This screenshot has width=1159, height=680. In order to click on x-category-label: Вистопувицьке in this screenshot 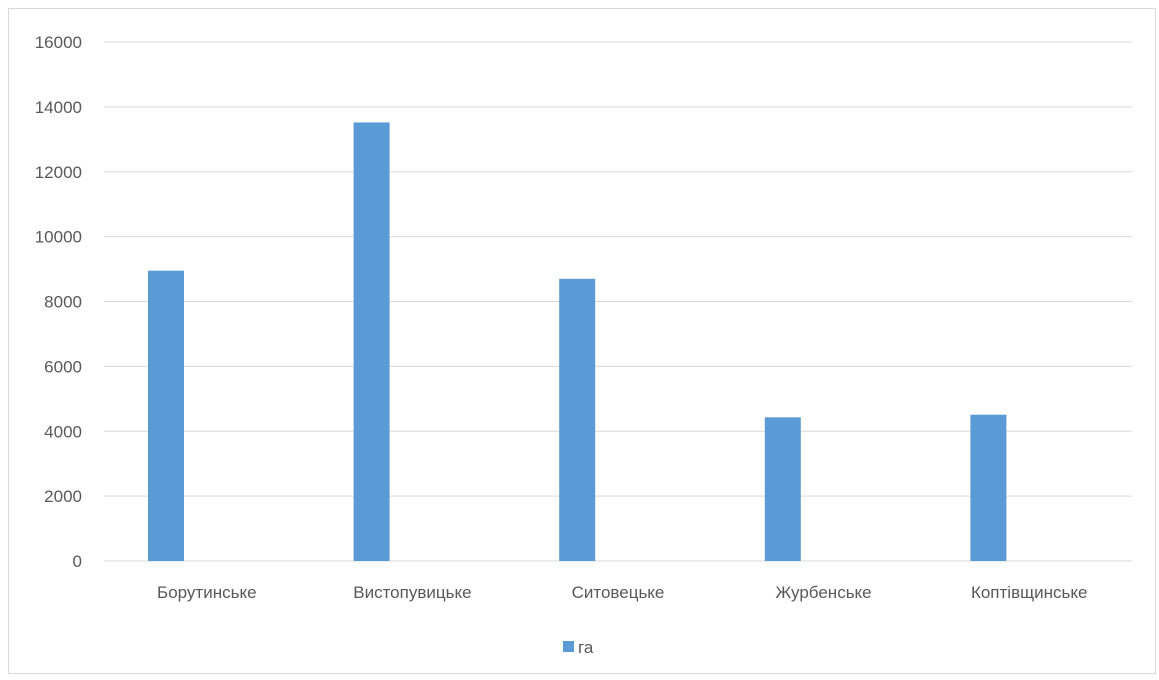, I will do `click(412, 592)`.